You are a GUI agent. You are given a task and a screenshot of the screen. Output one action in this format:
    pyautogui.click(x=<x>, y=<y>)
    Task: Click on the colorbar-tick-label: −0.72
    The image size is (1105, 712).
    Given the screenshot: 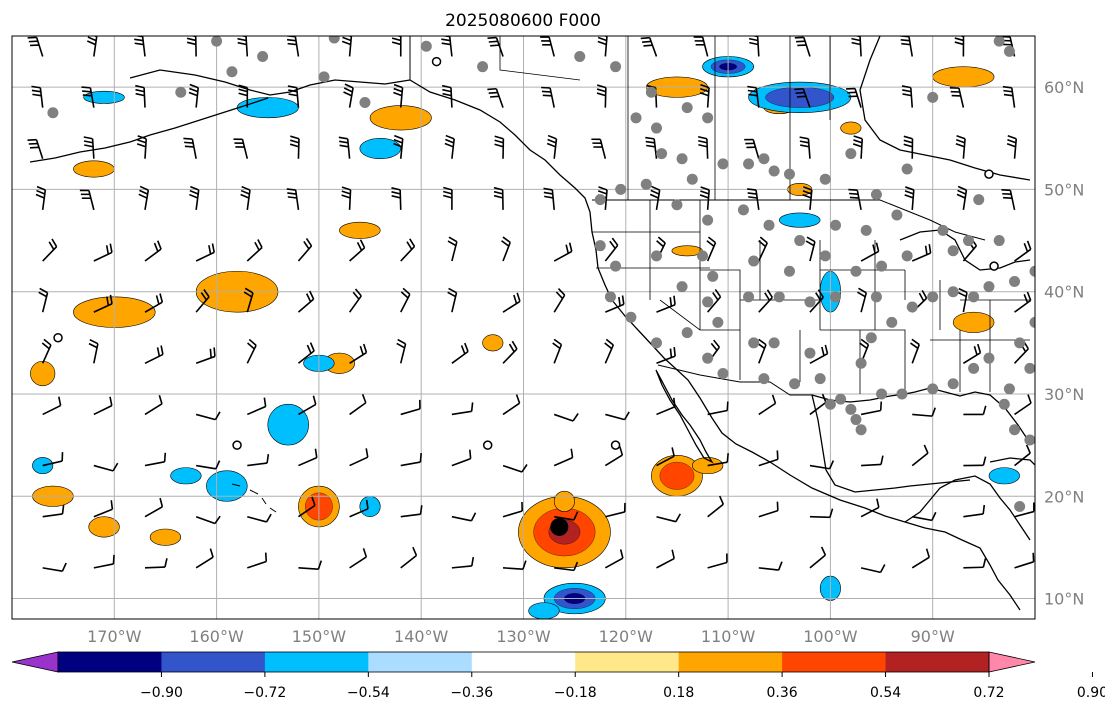 What is the action you would take?
    pyautogui.click(x=264, y=693)
    